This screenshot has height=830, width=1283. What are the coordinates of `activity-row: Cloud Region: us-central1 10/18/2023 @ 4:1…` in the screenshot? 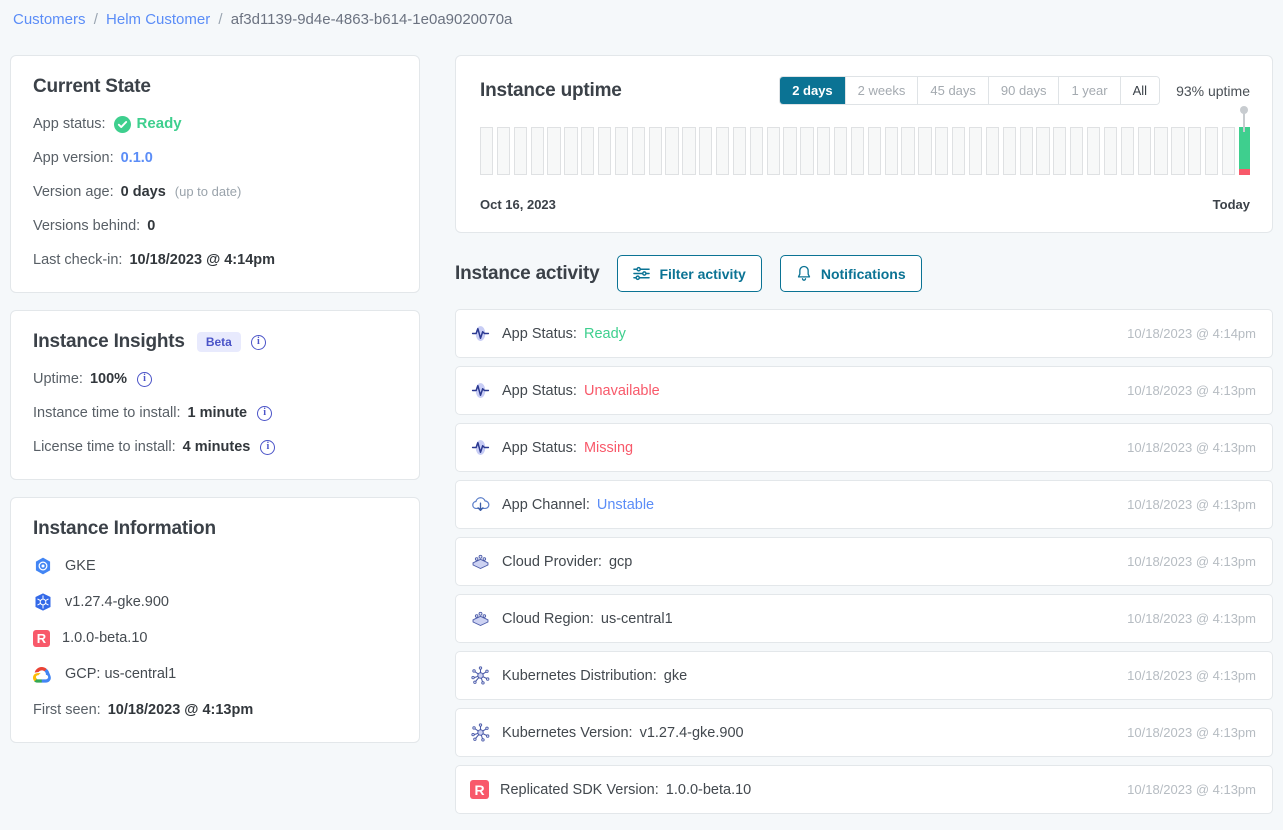 It's located at (864, 618).